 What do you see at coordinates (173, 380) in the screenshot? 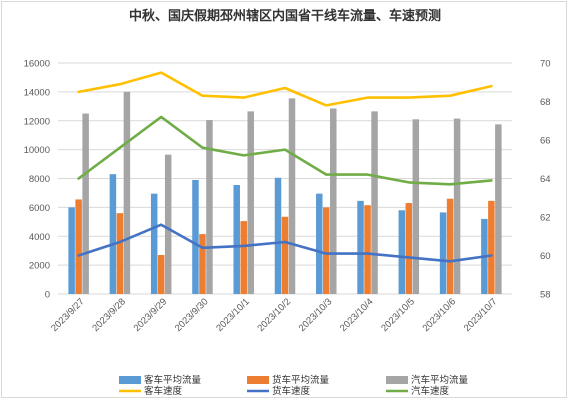
I see `legend-label: 客车平均流量` at bounding box center [173, 380].